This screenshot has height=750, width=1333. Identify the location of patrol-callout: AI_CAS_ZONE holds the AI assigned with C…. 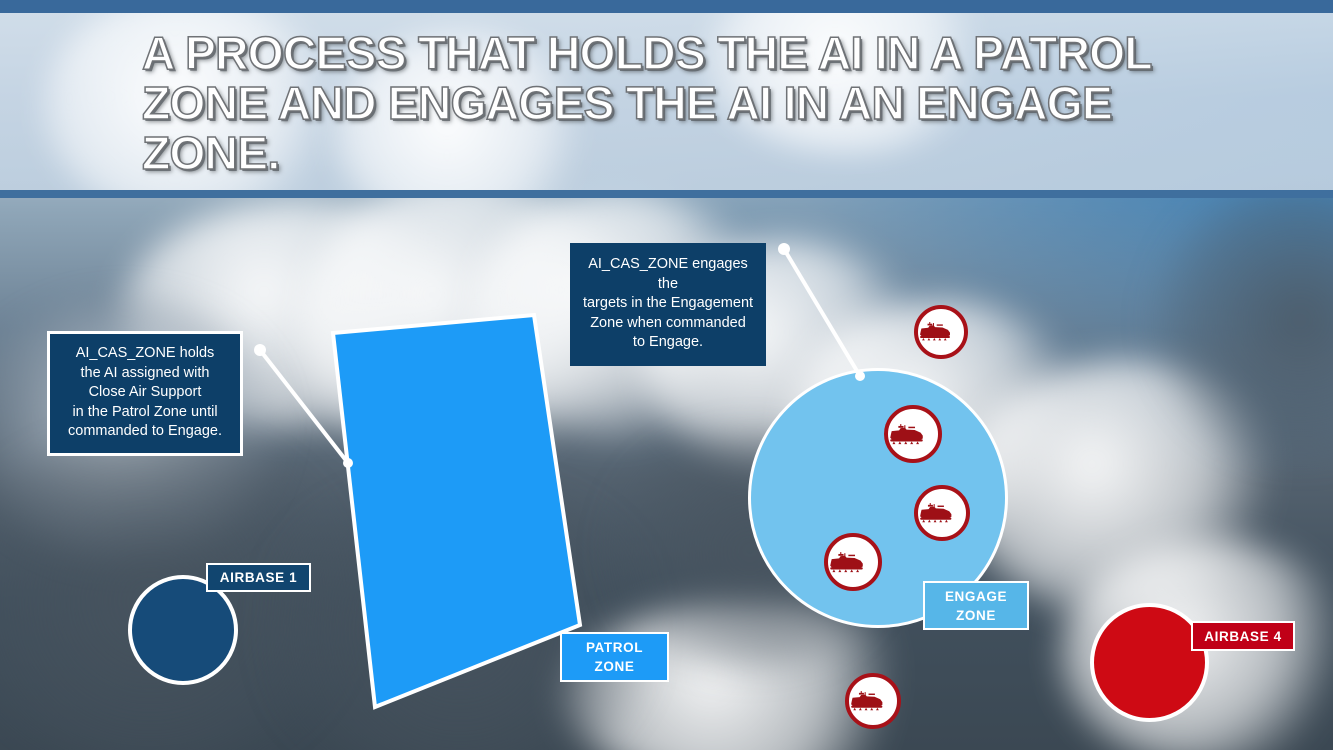
(145, 393).